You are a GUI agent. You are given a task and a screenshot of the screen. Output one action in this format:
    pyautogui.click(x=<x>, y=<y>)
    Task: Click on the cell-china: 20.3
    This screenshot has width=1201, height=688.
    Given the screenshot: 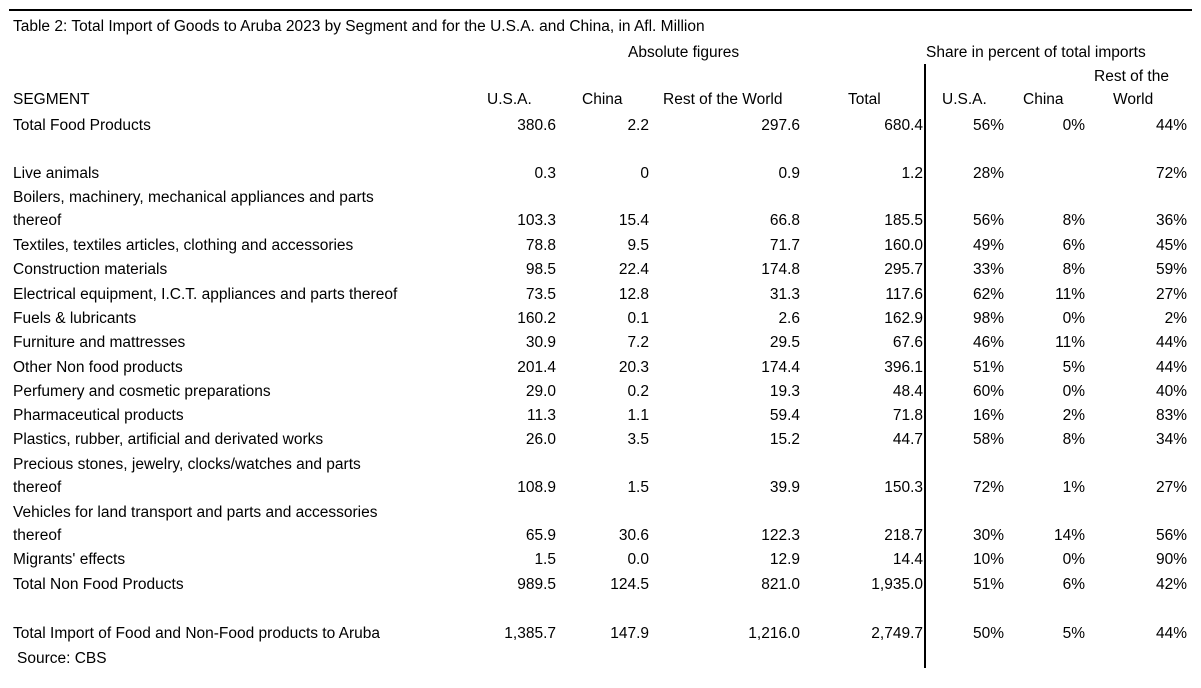 What is the action you would take?
    pyautogui.click(x=633, y=367)
    